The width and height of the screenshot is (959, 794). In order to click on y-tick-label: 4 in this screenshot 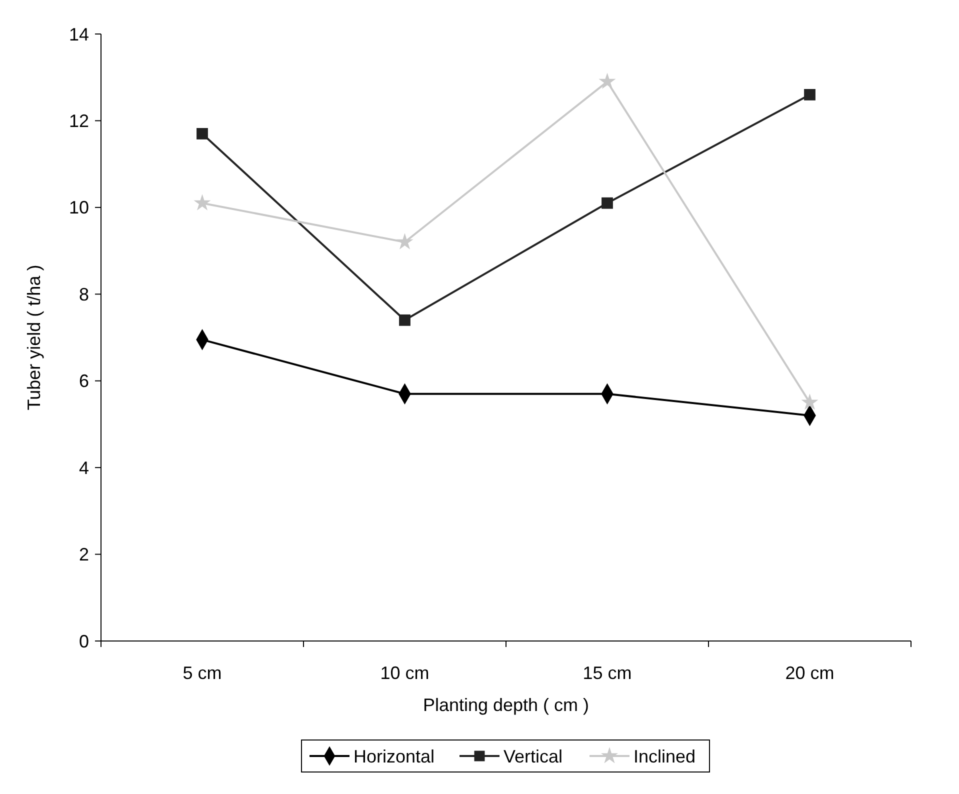, I will do `click(83, 468)`.